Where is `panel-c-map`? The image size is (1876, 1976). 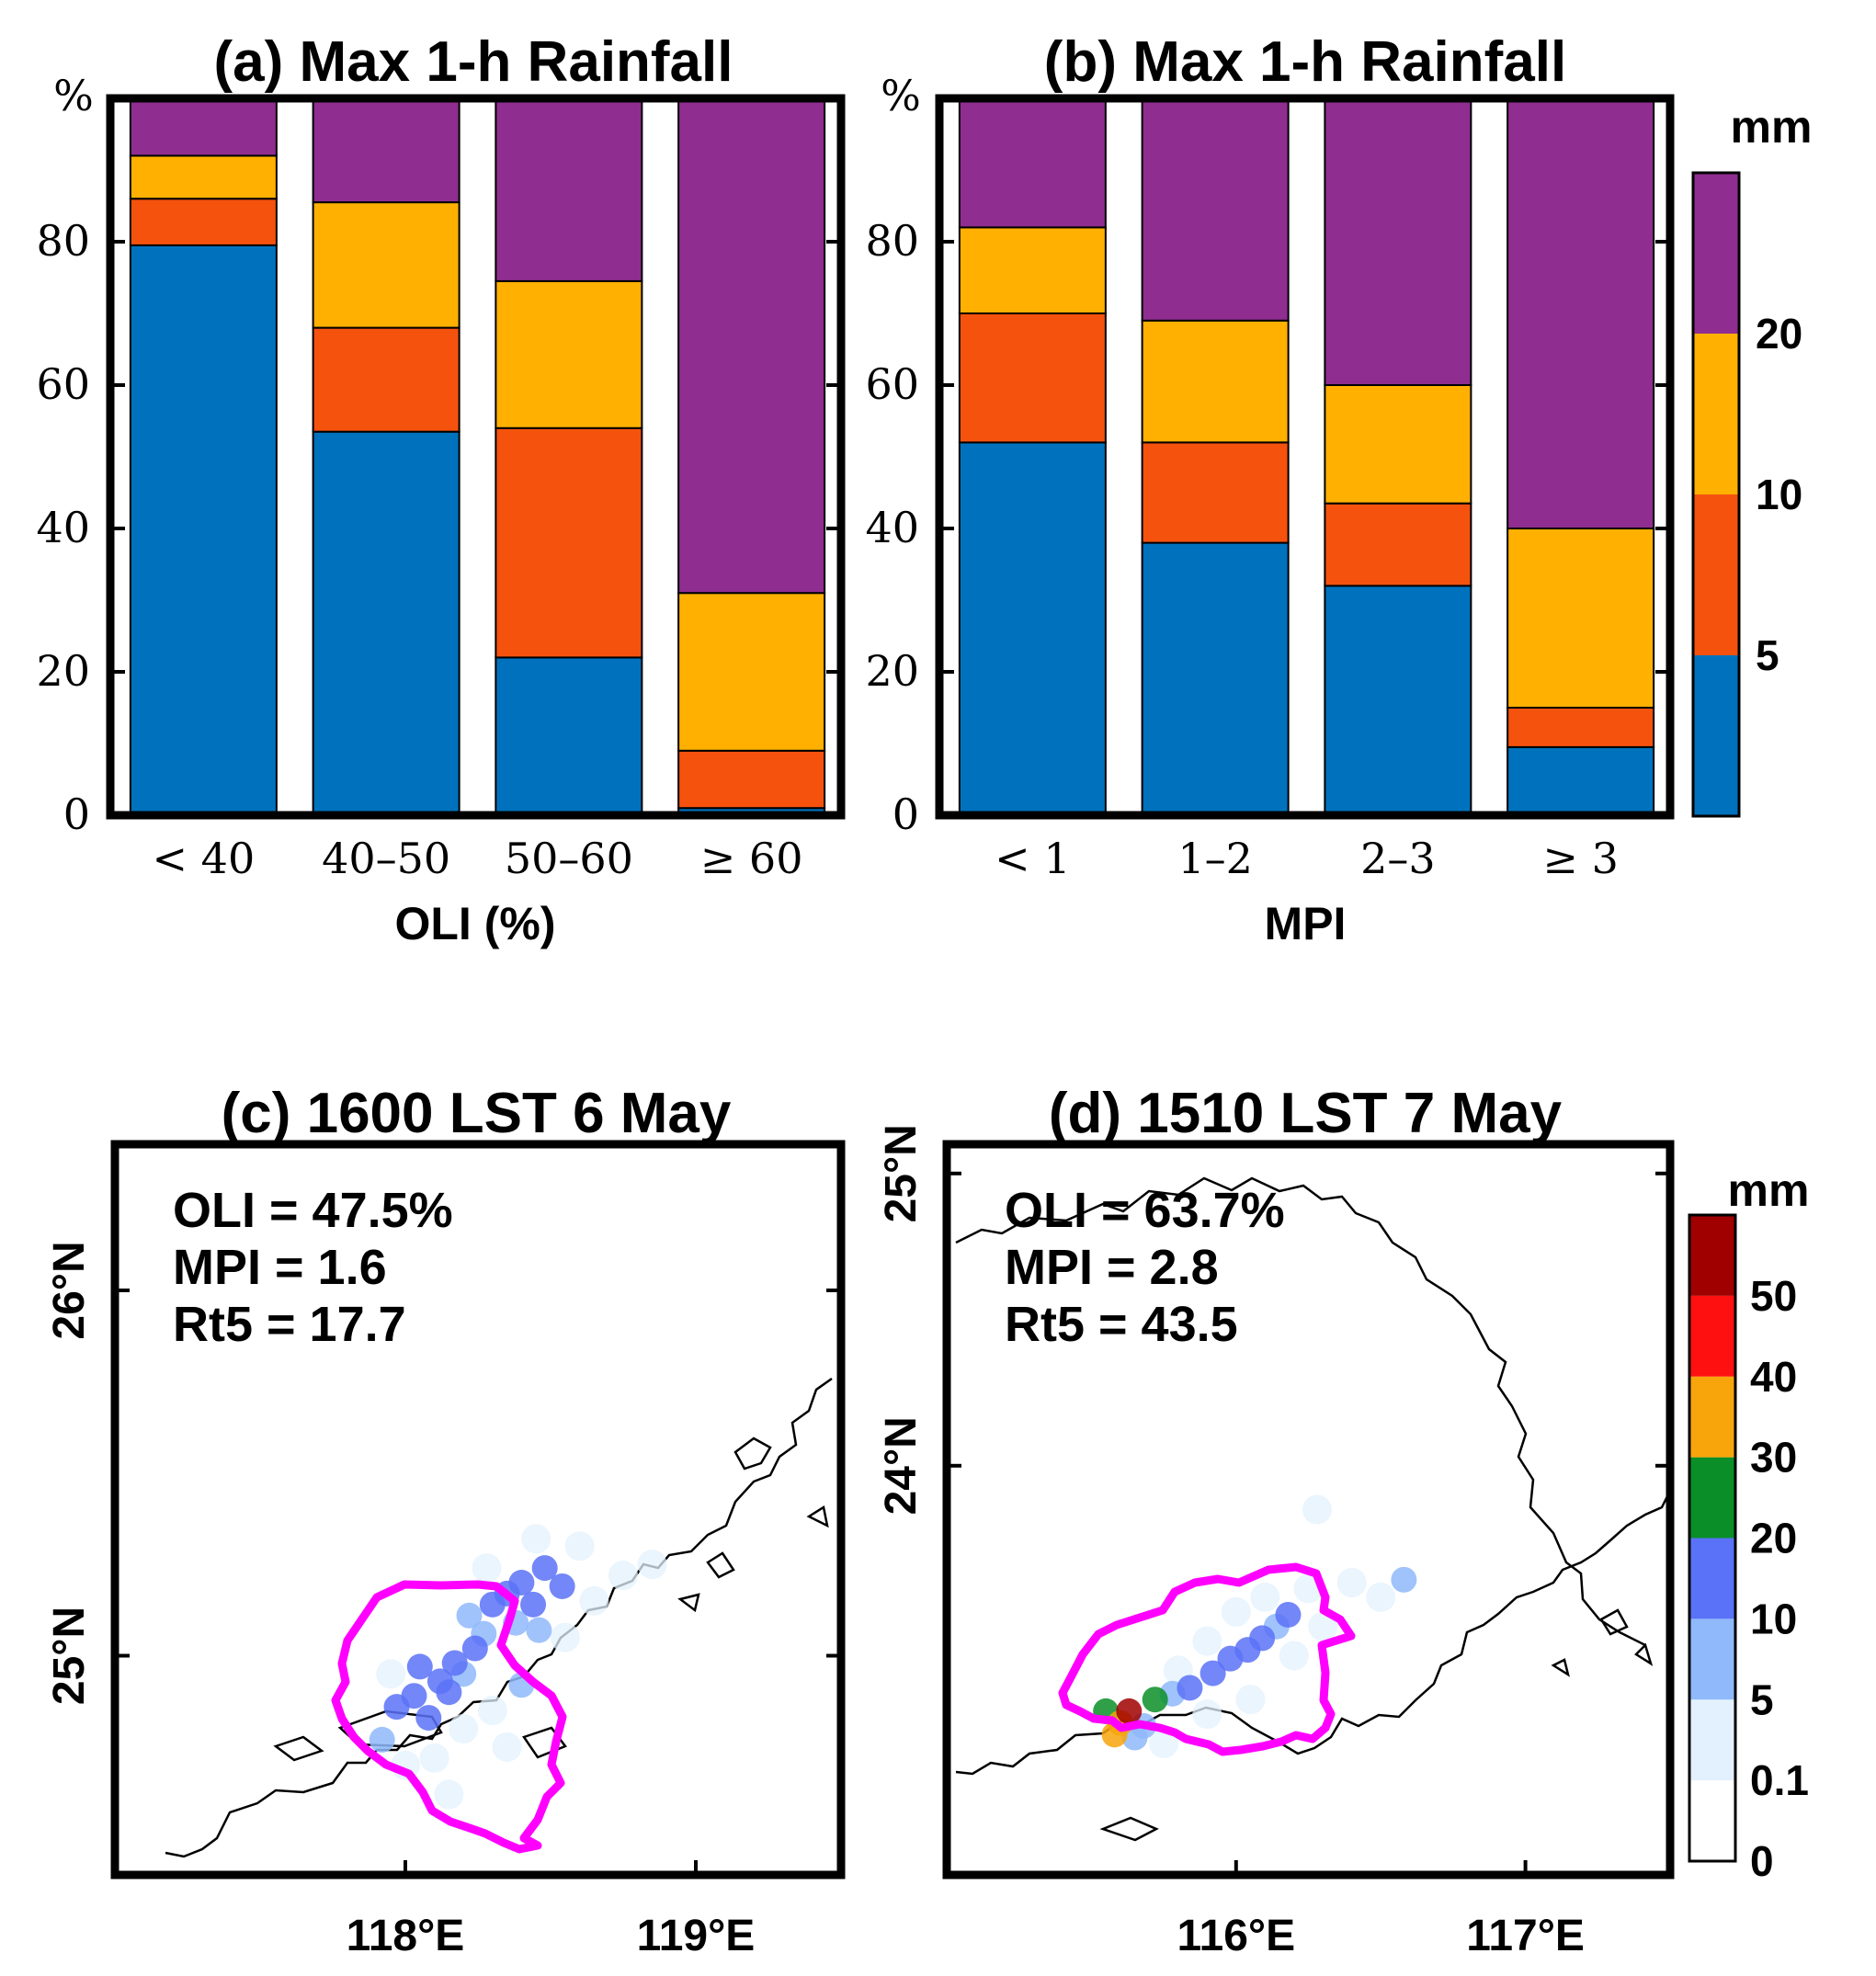
panel-c-map is located at coordinates (499, 1617).